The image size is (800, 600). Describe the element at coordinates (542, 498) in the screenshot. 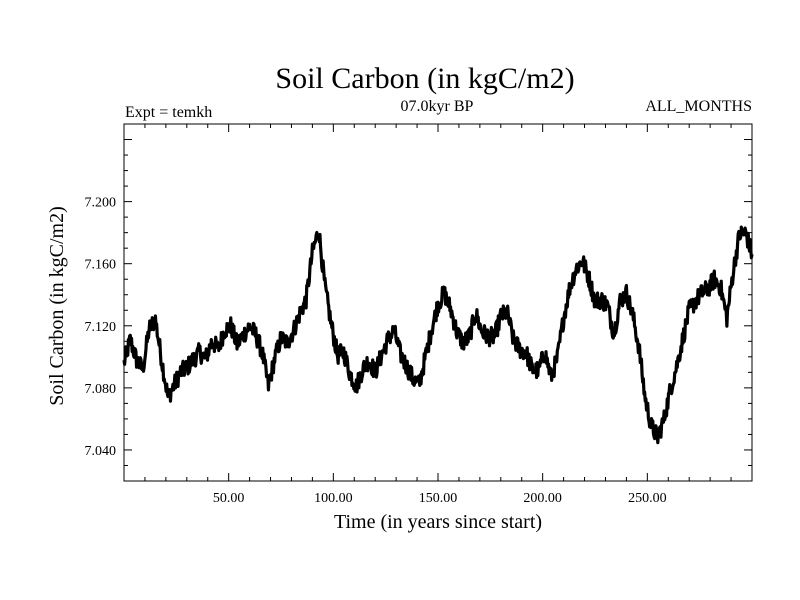

I see `x-tick-label: 200.00` at that location.